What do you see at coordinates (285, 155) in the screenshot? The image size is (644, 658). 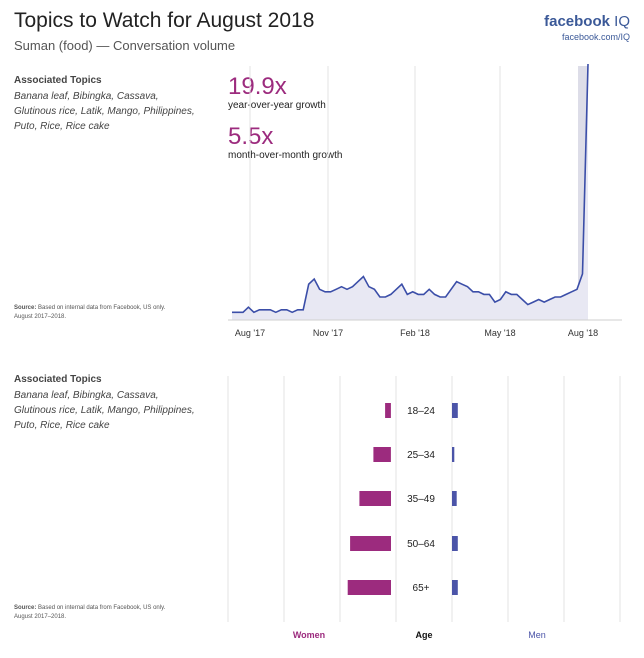 I see `metric-mom-label: month-over-month growth` at bounding box center [285, 155].